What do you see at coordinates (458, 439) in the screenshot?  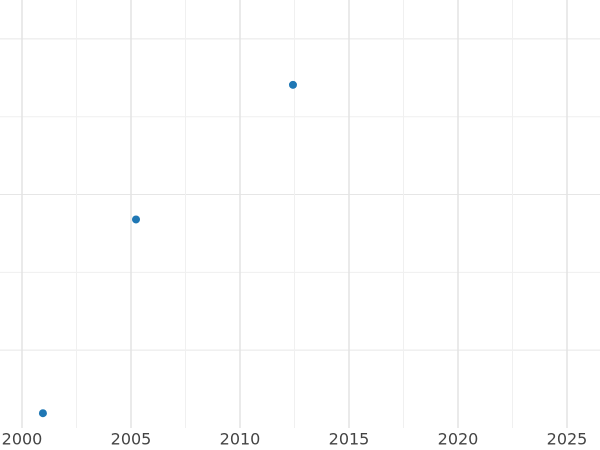 I see `x-tick-label: 2020` at bounding box center [458, 439].